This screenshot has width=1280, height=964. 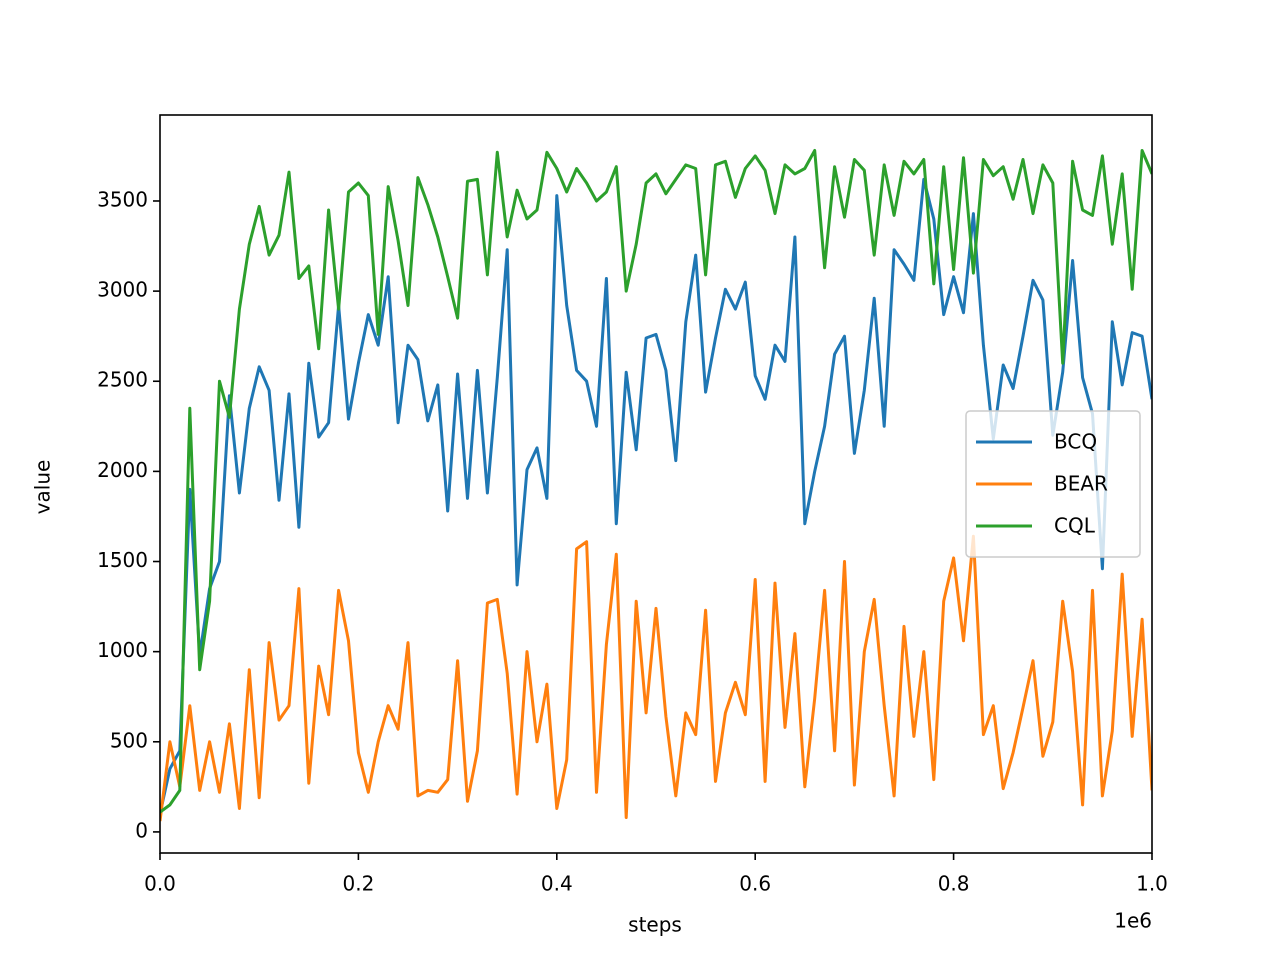 I want to click on x-tick-label: 0.0, so click(x=160, y=884).